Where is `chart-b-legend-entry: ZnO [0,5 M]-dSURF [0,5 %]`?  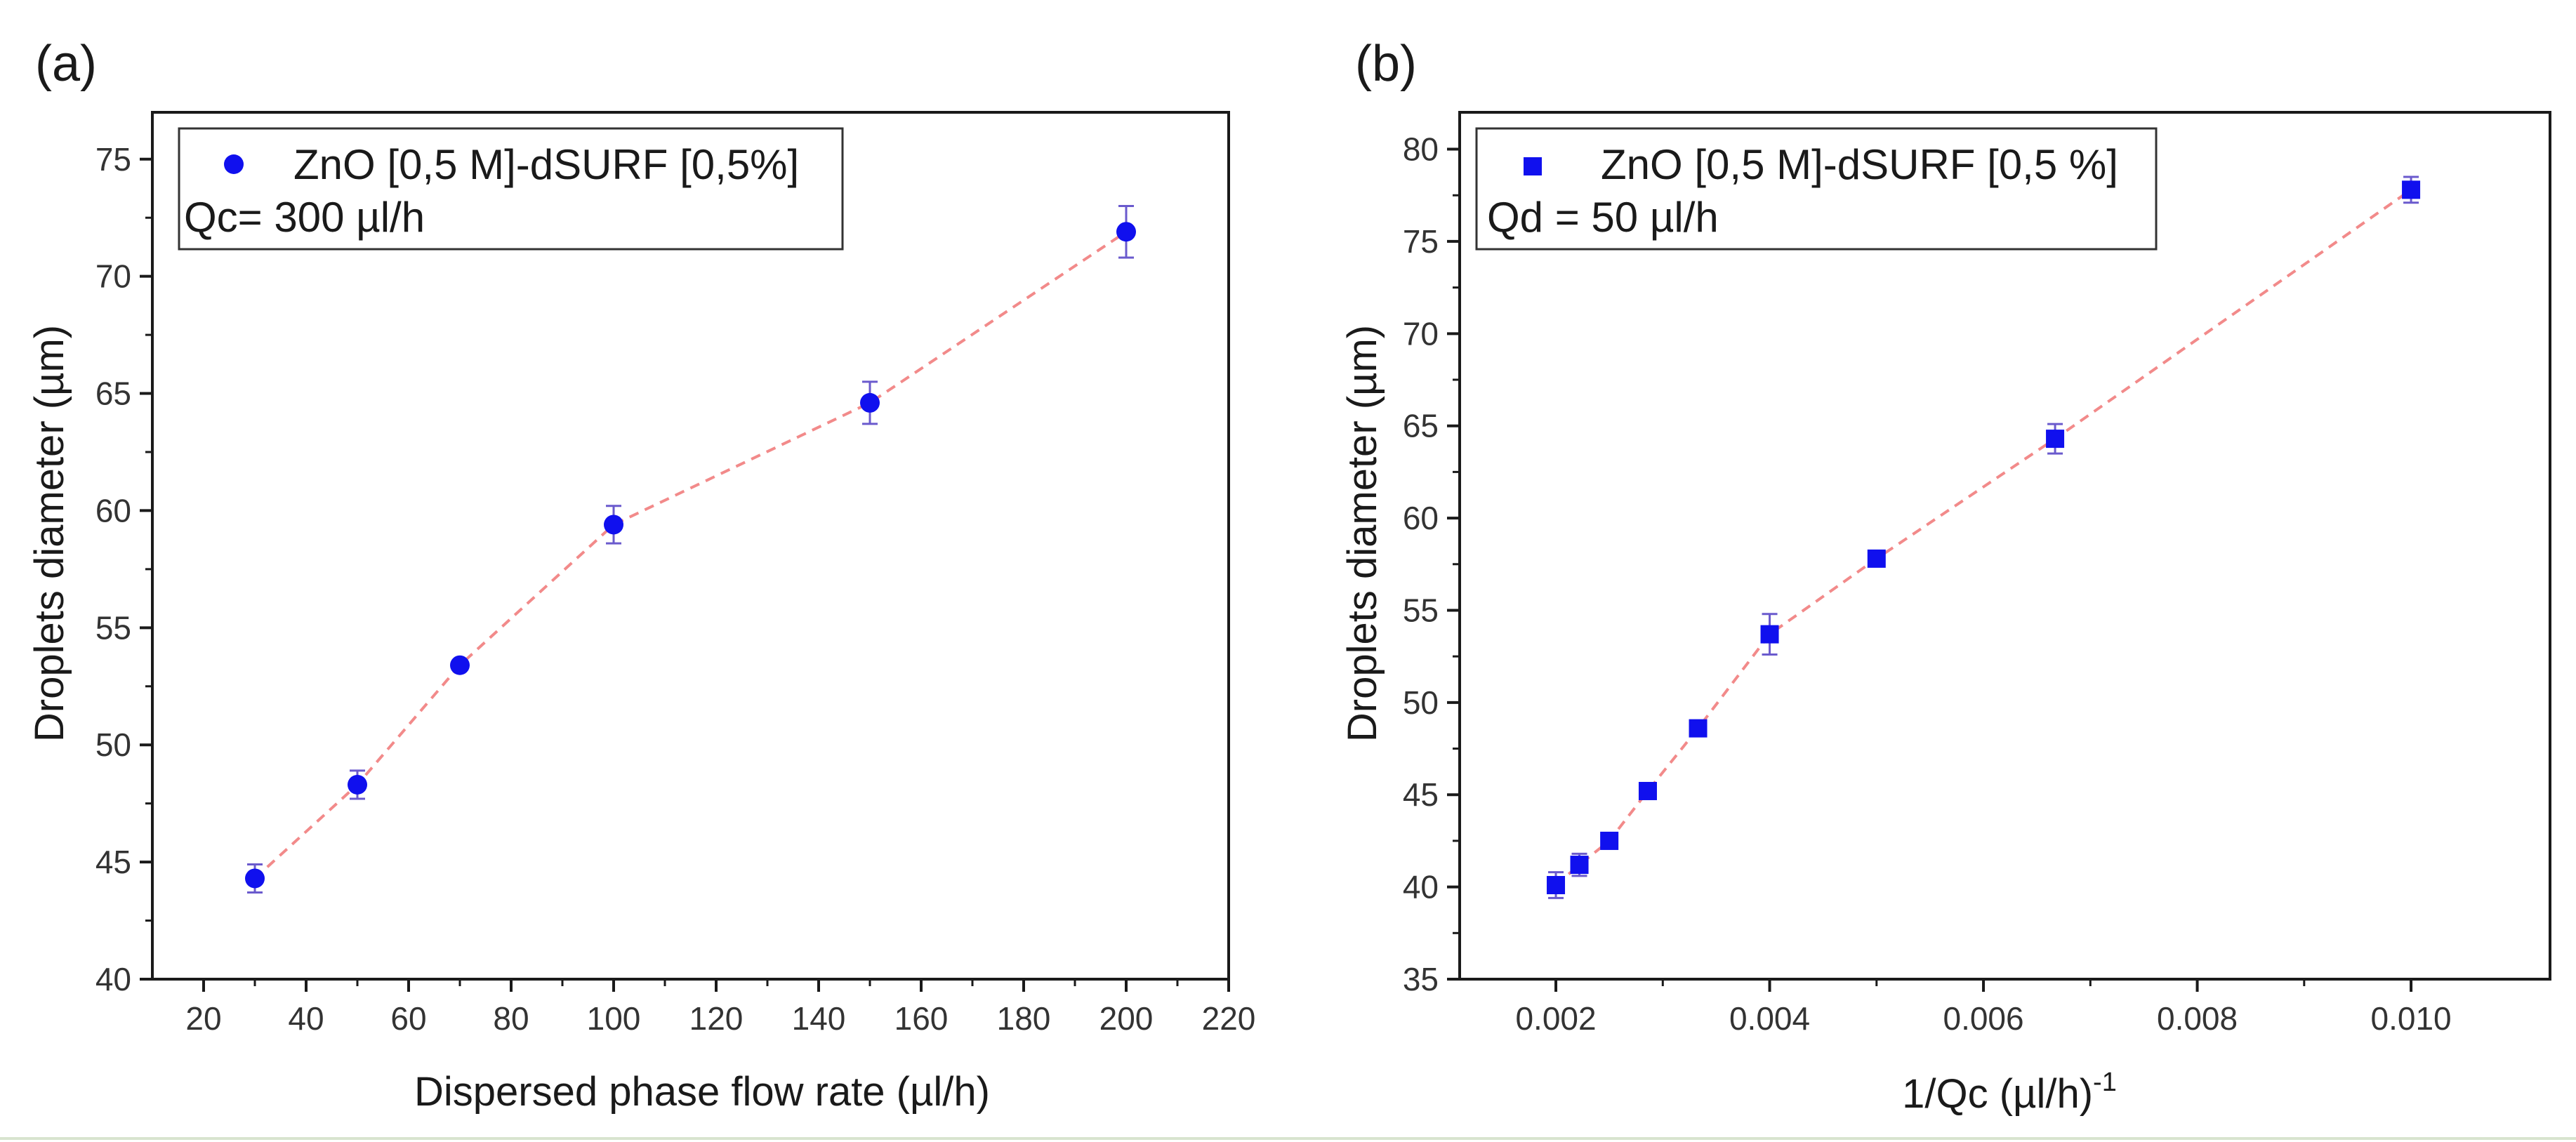
chart-b-legend-entry: ZnO [0,5 M]-dSURF [0,5 %] is located at coordinates (1859, 164).